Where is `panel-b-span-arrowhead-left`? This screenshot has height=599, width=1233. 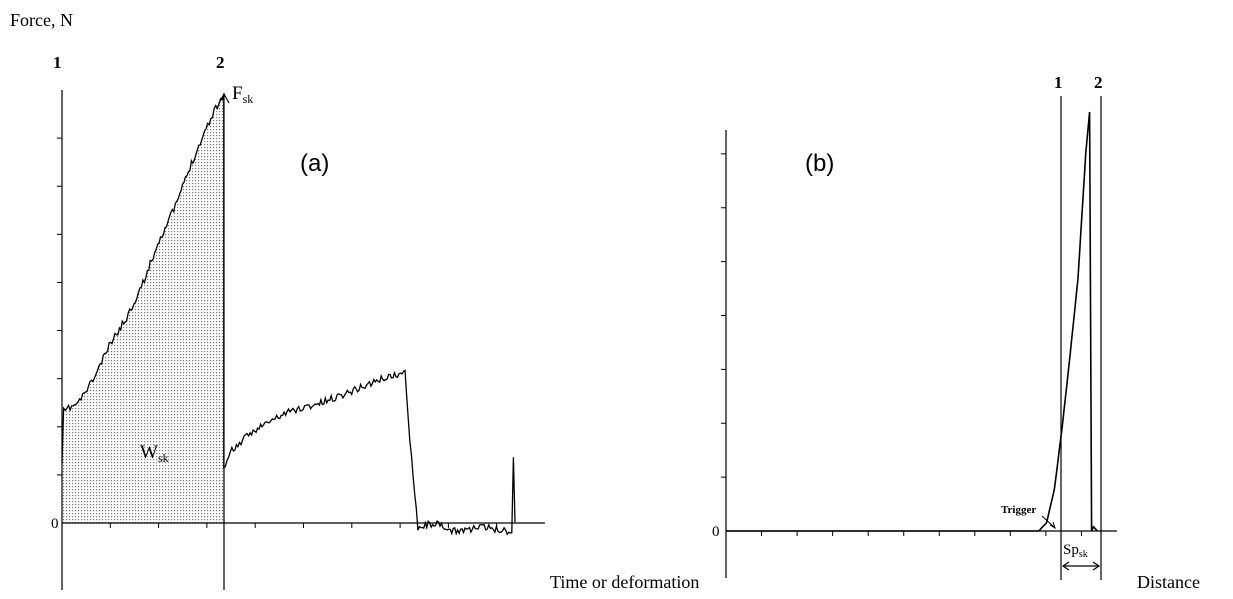 panel-b-span-arrowhead-left is located at coordinates (1065, 566).